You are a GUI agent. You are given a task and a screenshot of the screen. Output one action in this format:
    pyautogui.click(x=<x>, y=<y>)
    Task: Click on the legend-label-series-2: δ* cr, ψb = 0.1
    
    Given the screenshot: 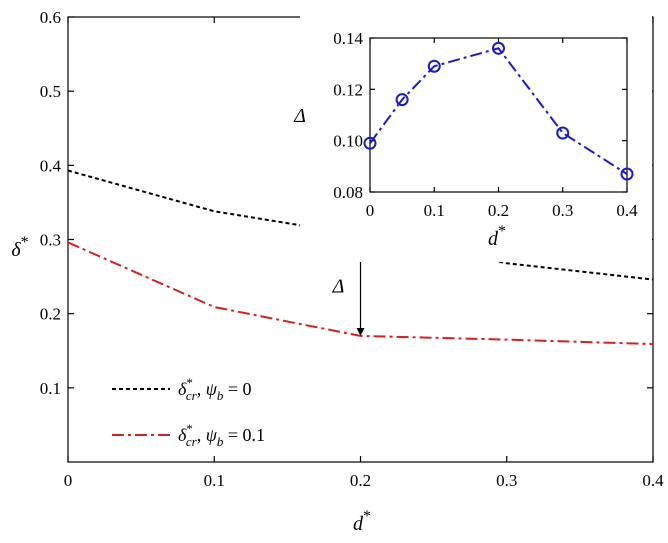 What is the action you would take?
    pyautogui.click(x=221, y=435)
    